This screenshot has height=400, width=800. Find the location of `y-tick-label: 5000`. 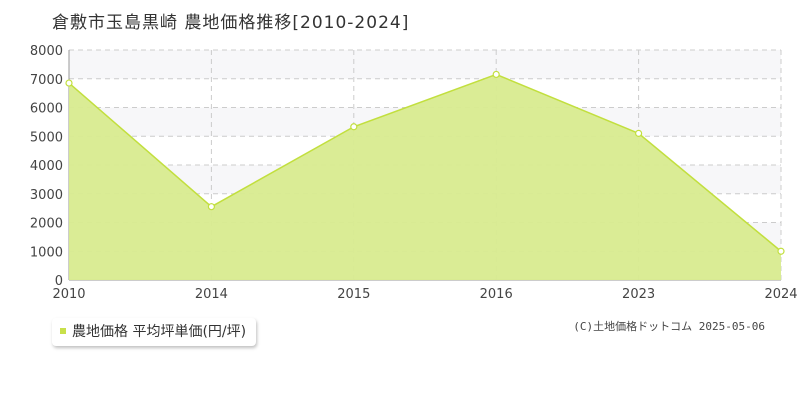

y-tick-label: 5000 is located at coordinates (46, 137).